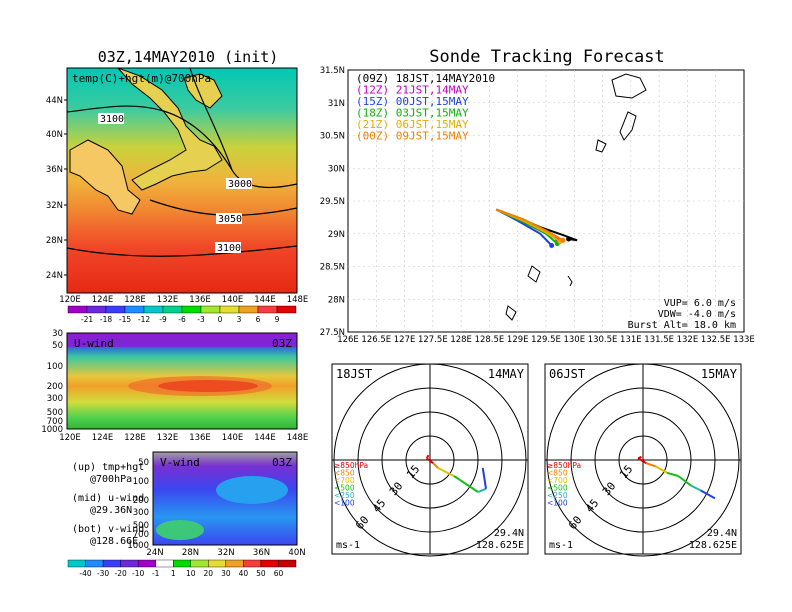 This screenshot has width=792, height=612. What do you see at coordinates (348, 340) in the screenshot?
I see `track-lon-tick: 126E` at bounding box center [348, 340].